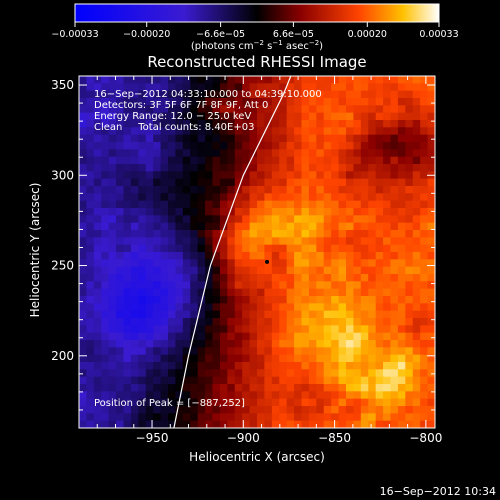  What do you see at coordinates (438, 34) in the screenshot?
I see `colorbar-tick-label: 0.00033` at bounding box center [438, 34].